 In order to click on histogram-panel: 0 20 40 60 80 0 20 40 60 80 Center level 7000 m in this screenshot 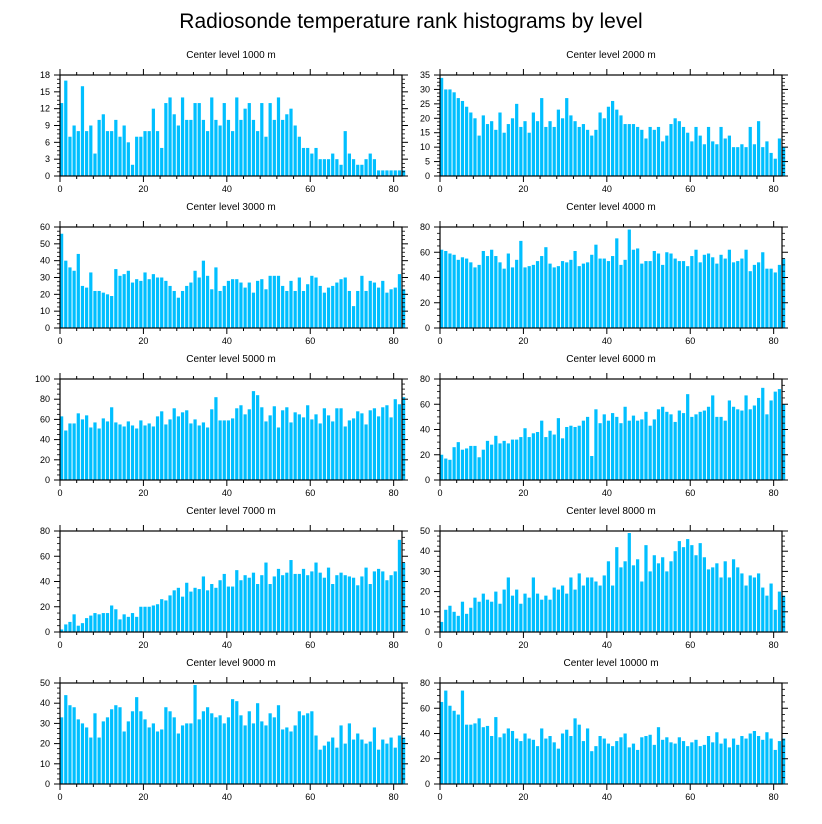, I will do `click(224, 578)`.